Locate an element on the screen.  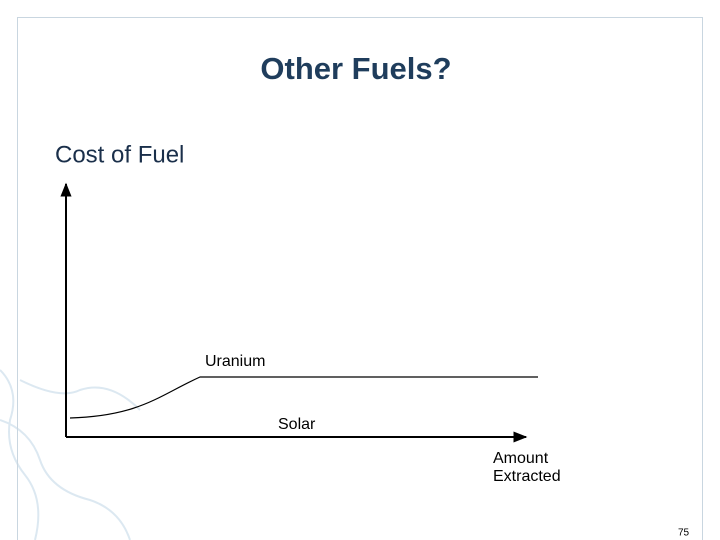
x-axis-label: Extracted is located at coordinates (527, 476).